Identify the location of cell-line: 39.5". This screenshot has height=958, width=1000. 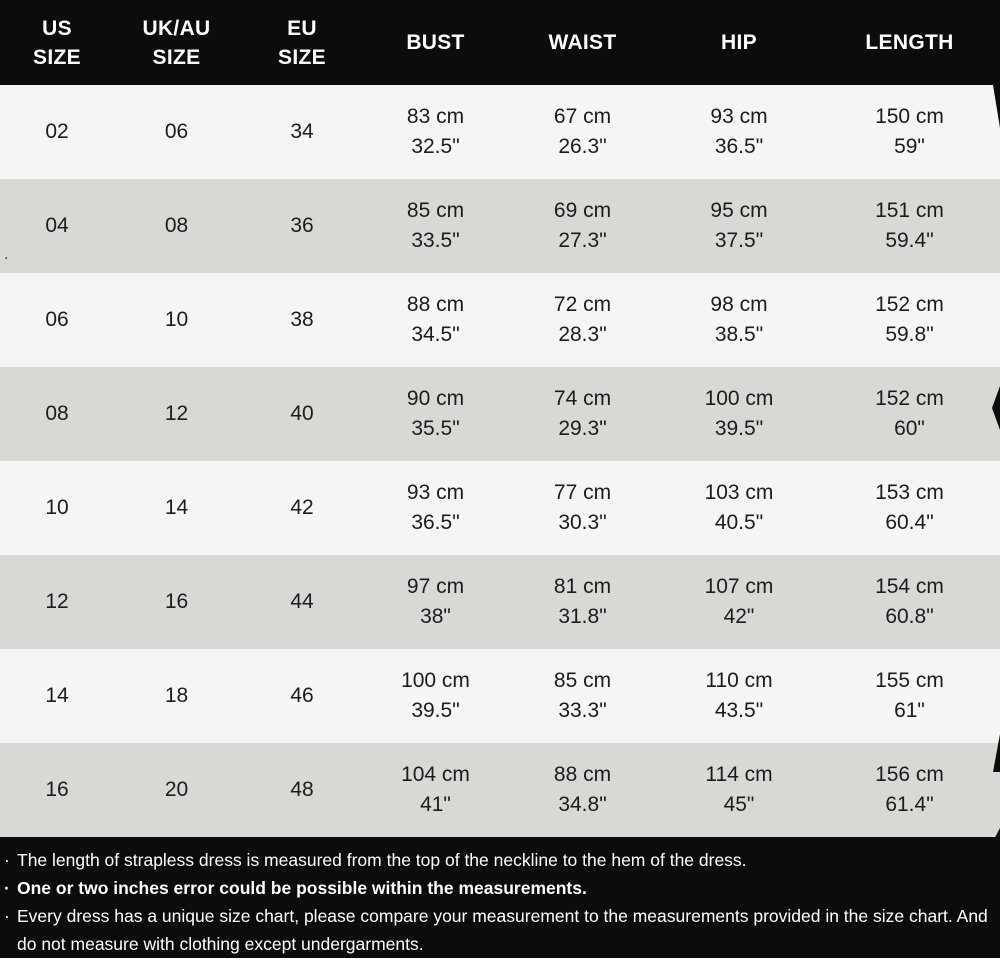
(739, 428).